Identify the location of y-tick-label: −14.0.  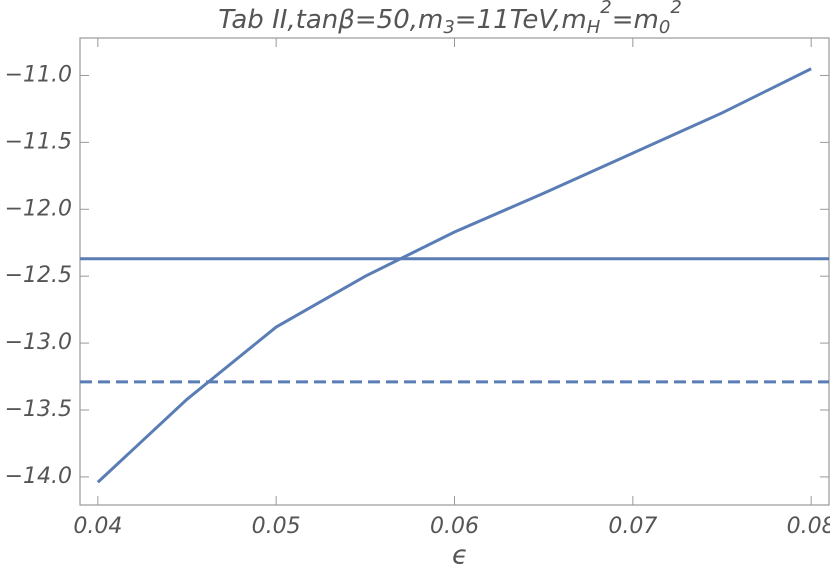
(38, 476).